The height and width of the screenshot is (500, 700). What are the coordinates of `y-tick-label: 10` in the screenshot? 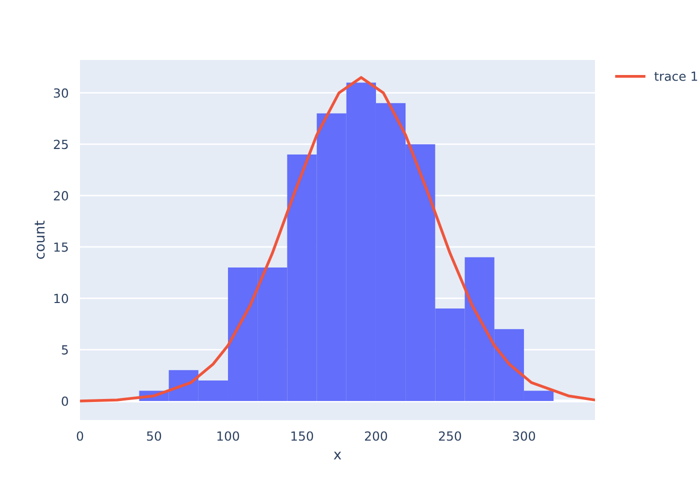 It's located at (61, 299).